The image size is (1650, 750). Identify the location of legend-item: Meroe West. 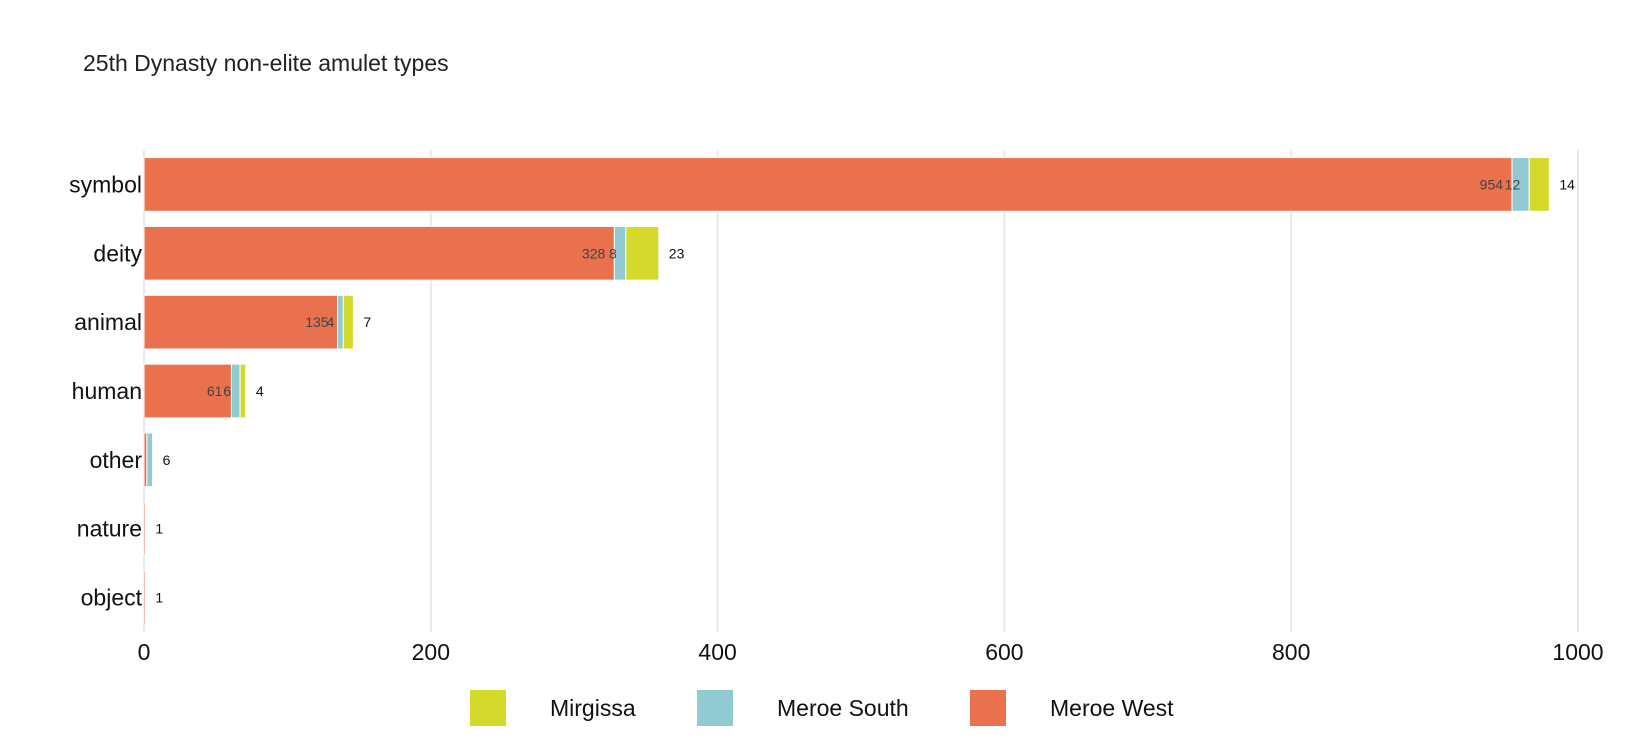
(1072, 708).